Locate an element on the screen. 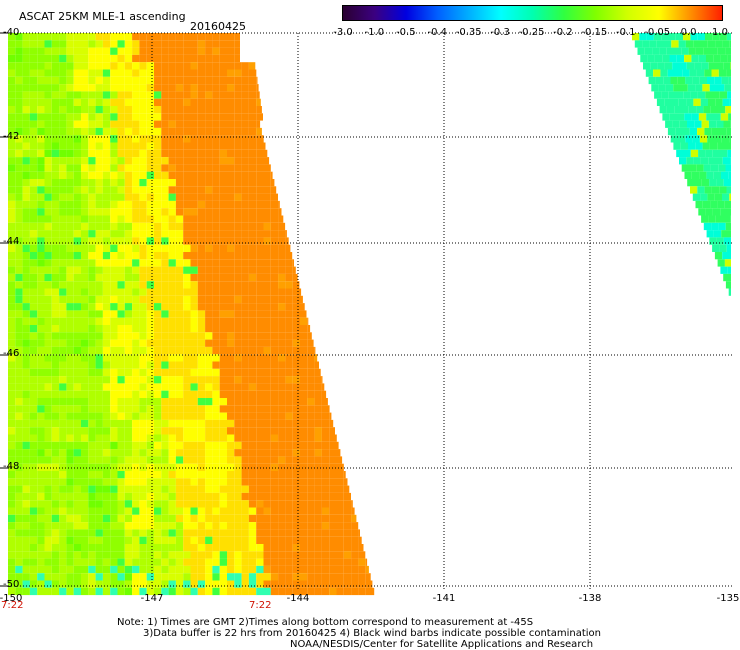 This screenshot has height=650, width=740. lat-label: -40 is located at coordinates (11, 32).